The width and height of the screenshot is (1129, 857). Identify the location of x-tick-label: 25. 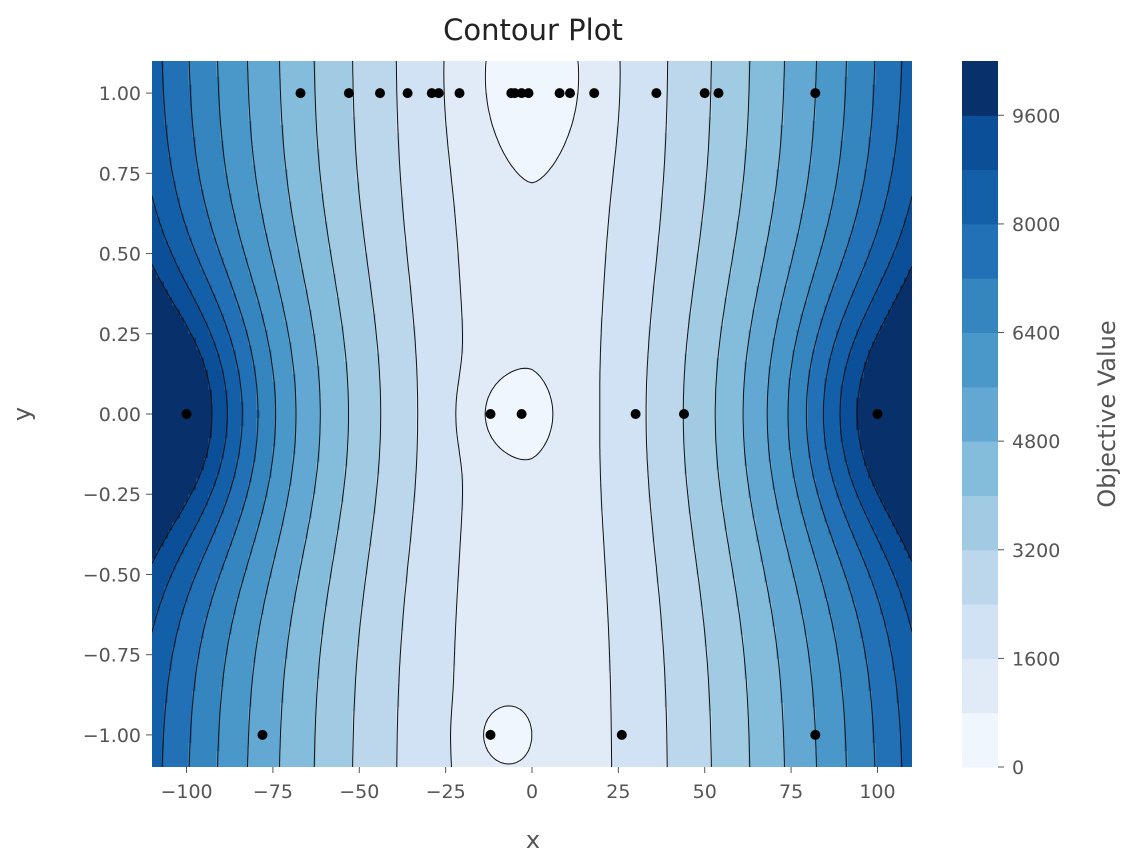
(618, 792).